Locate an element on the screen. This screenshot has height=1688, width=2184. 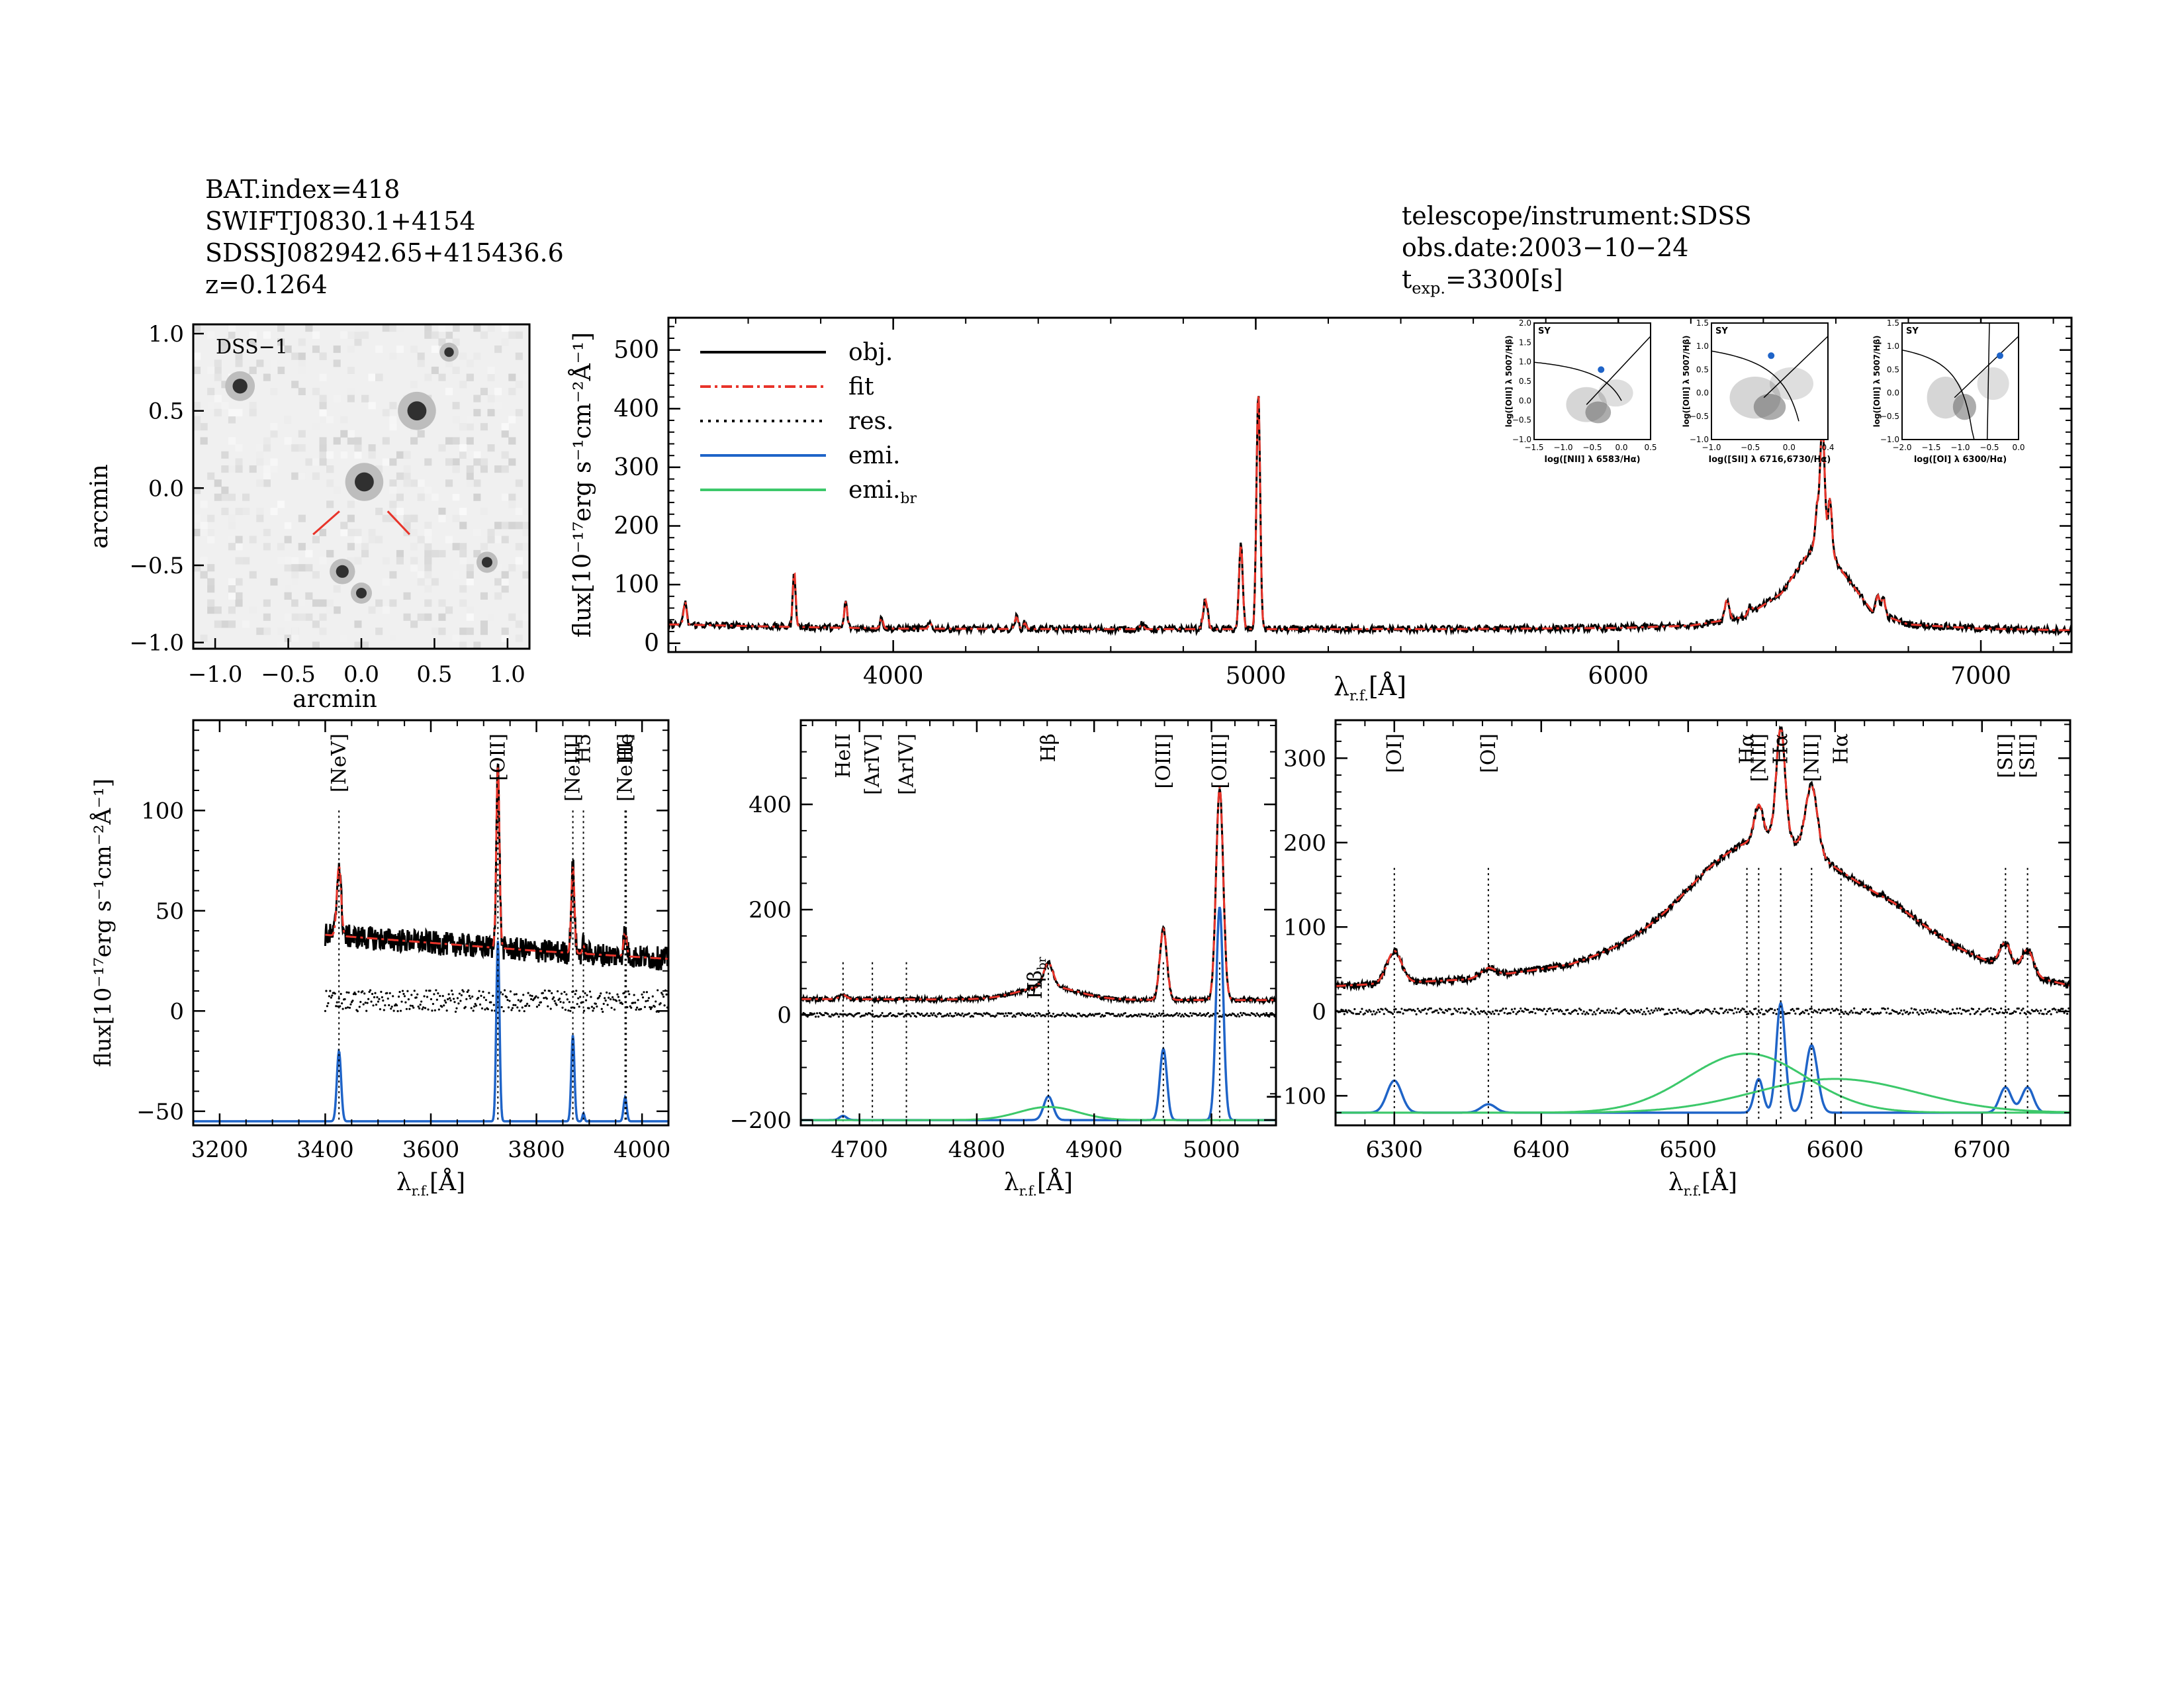
image-label: DSS−1 is located at coordinates (252, 347).